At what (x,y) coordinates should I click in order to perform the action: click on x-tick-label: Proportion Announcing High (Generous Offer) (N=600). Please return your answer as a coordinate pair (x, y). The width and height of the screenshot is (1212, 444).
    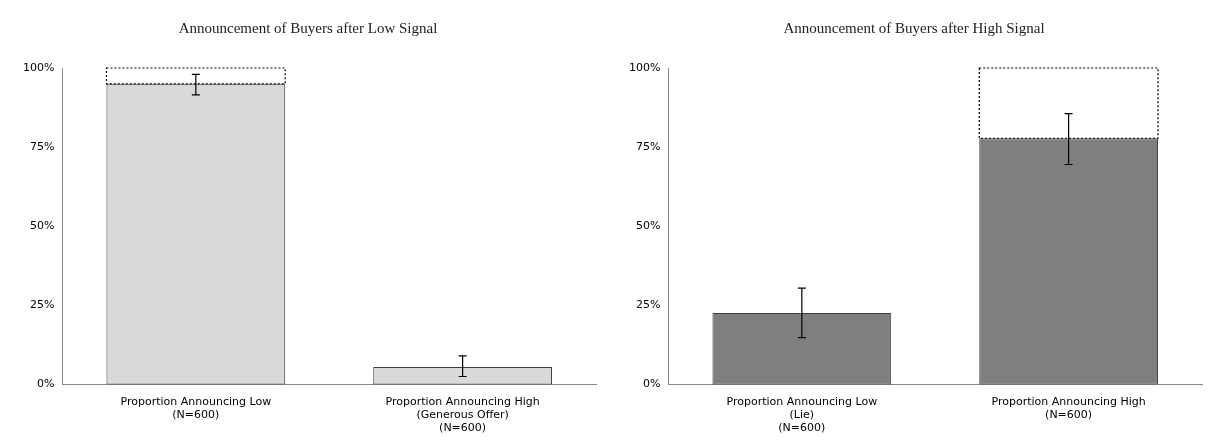
    Looking at the image, I should click on (462, 414).